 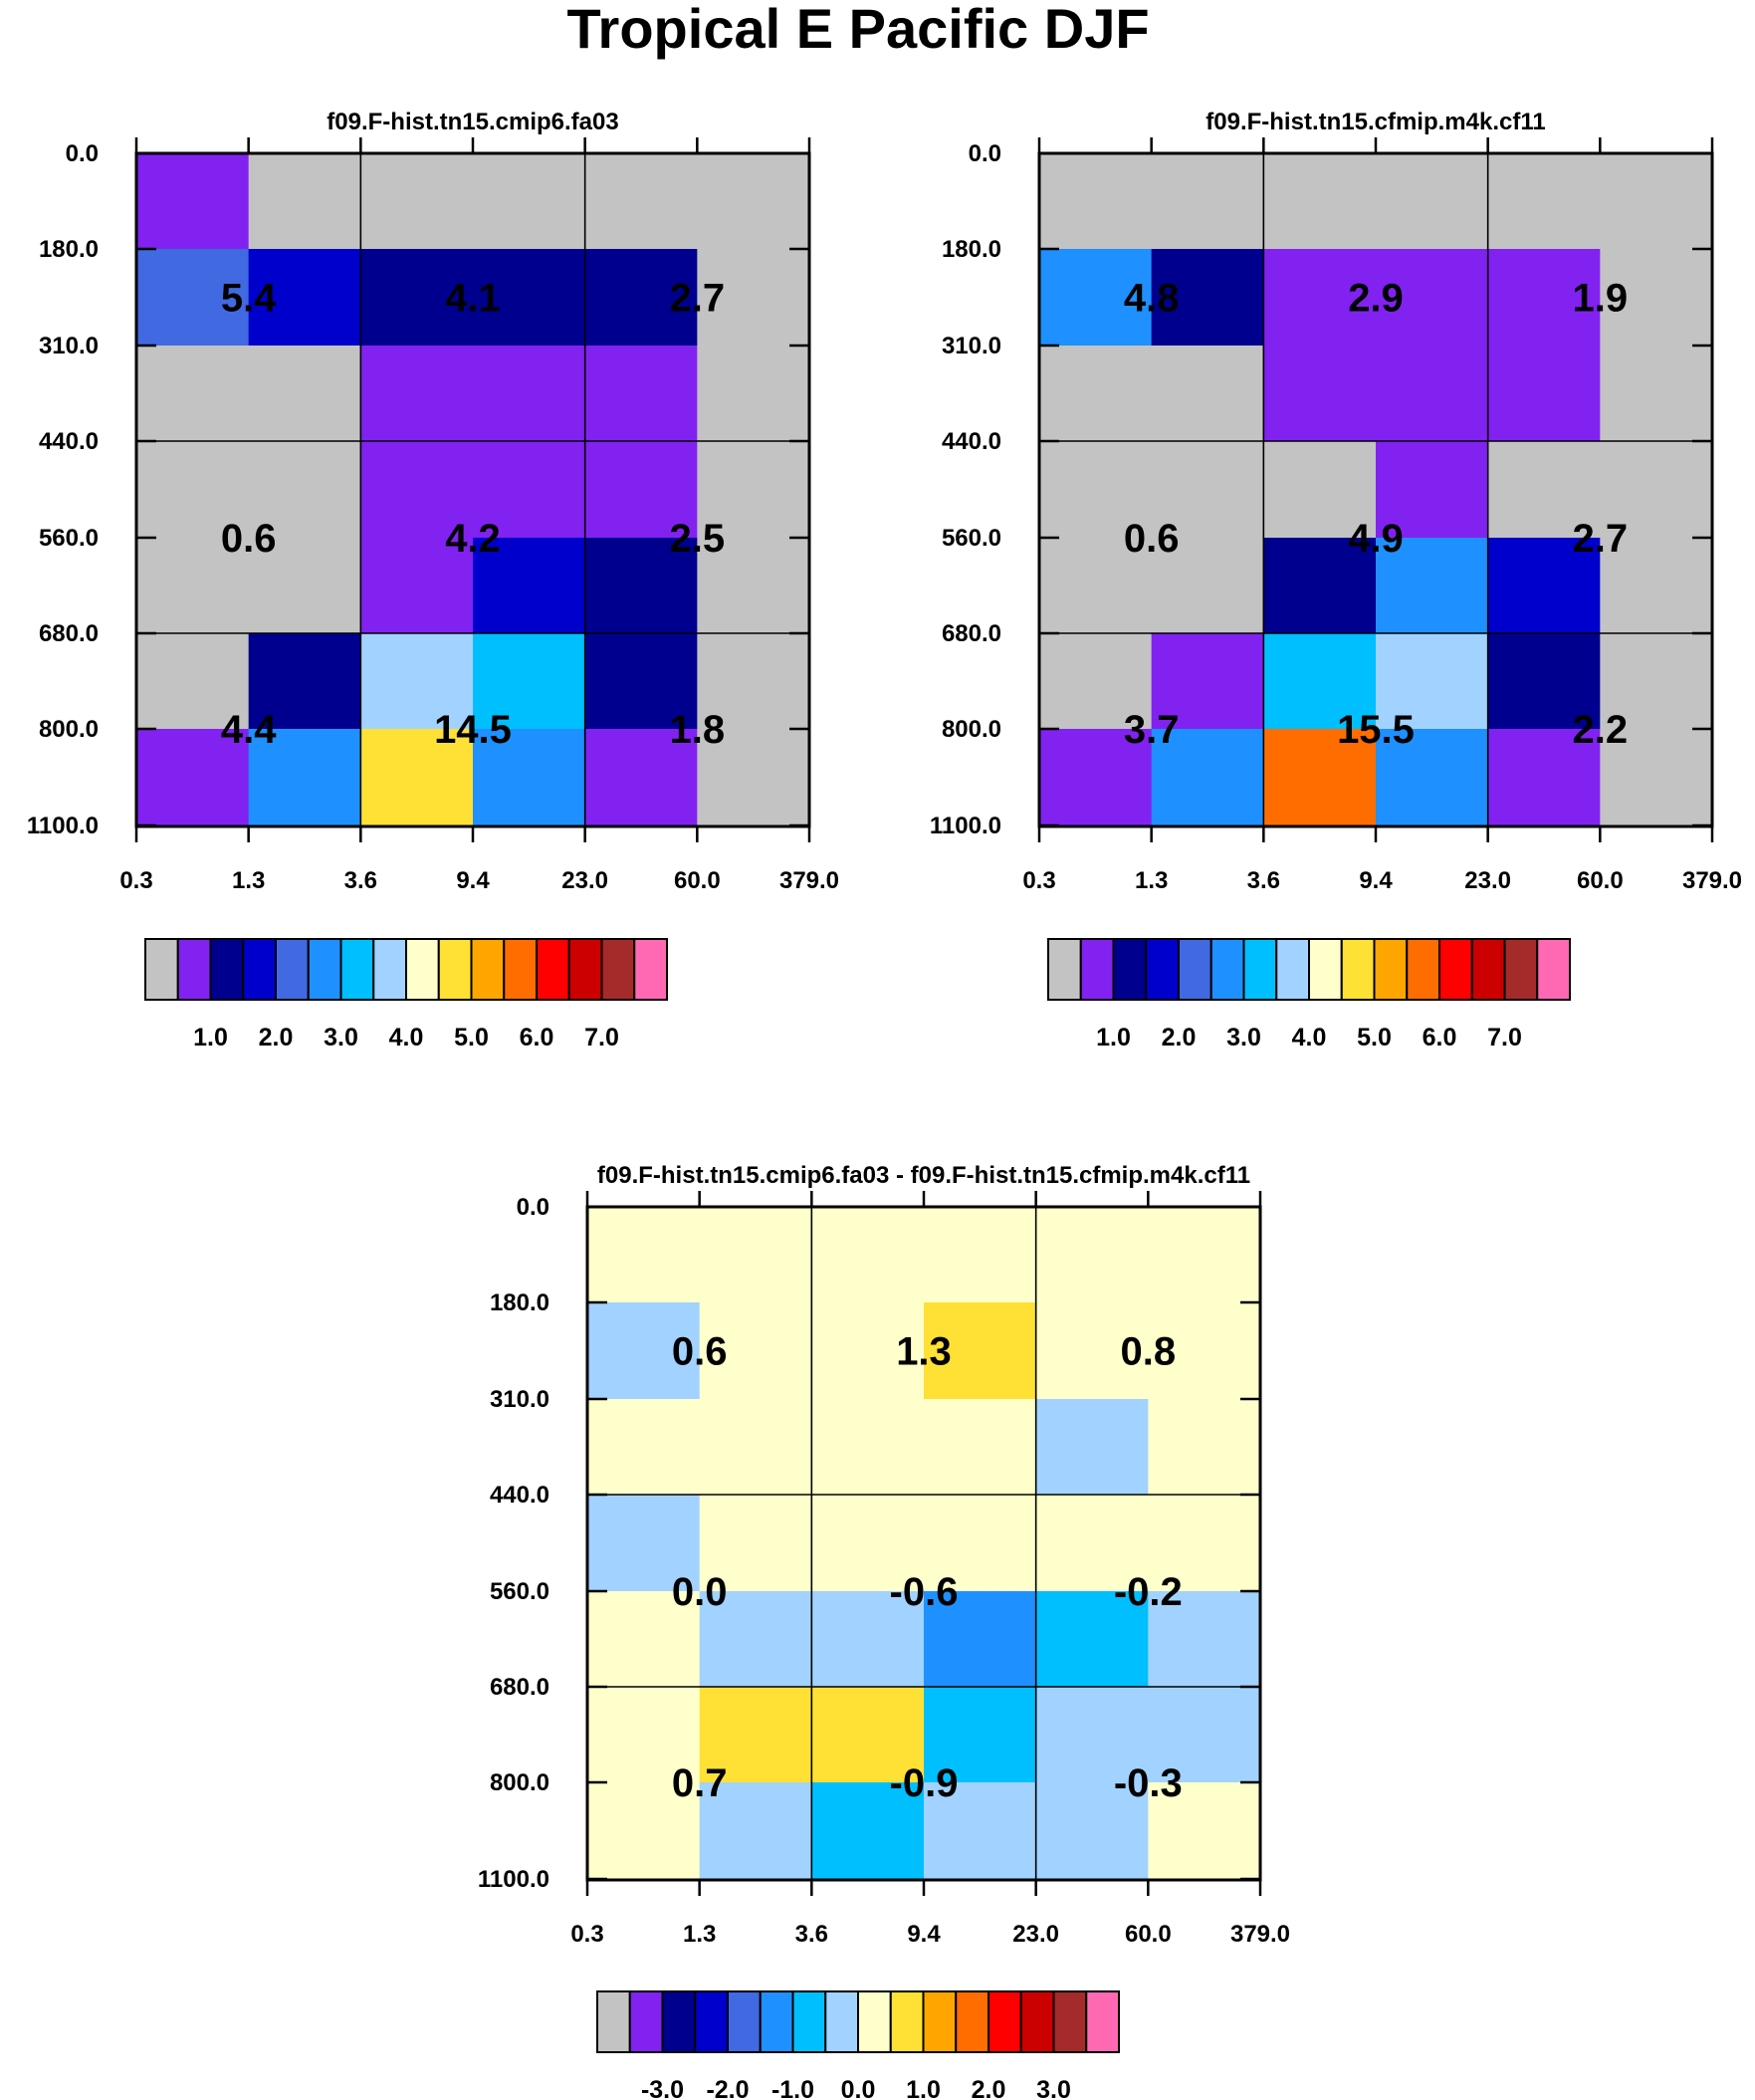 I want to click on cell-value-label: 4.1, so click(x=473, y=299).